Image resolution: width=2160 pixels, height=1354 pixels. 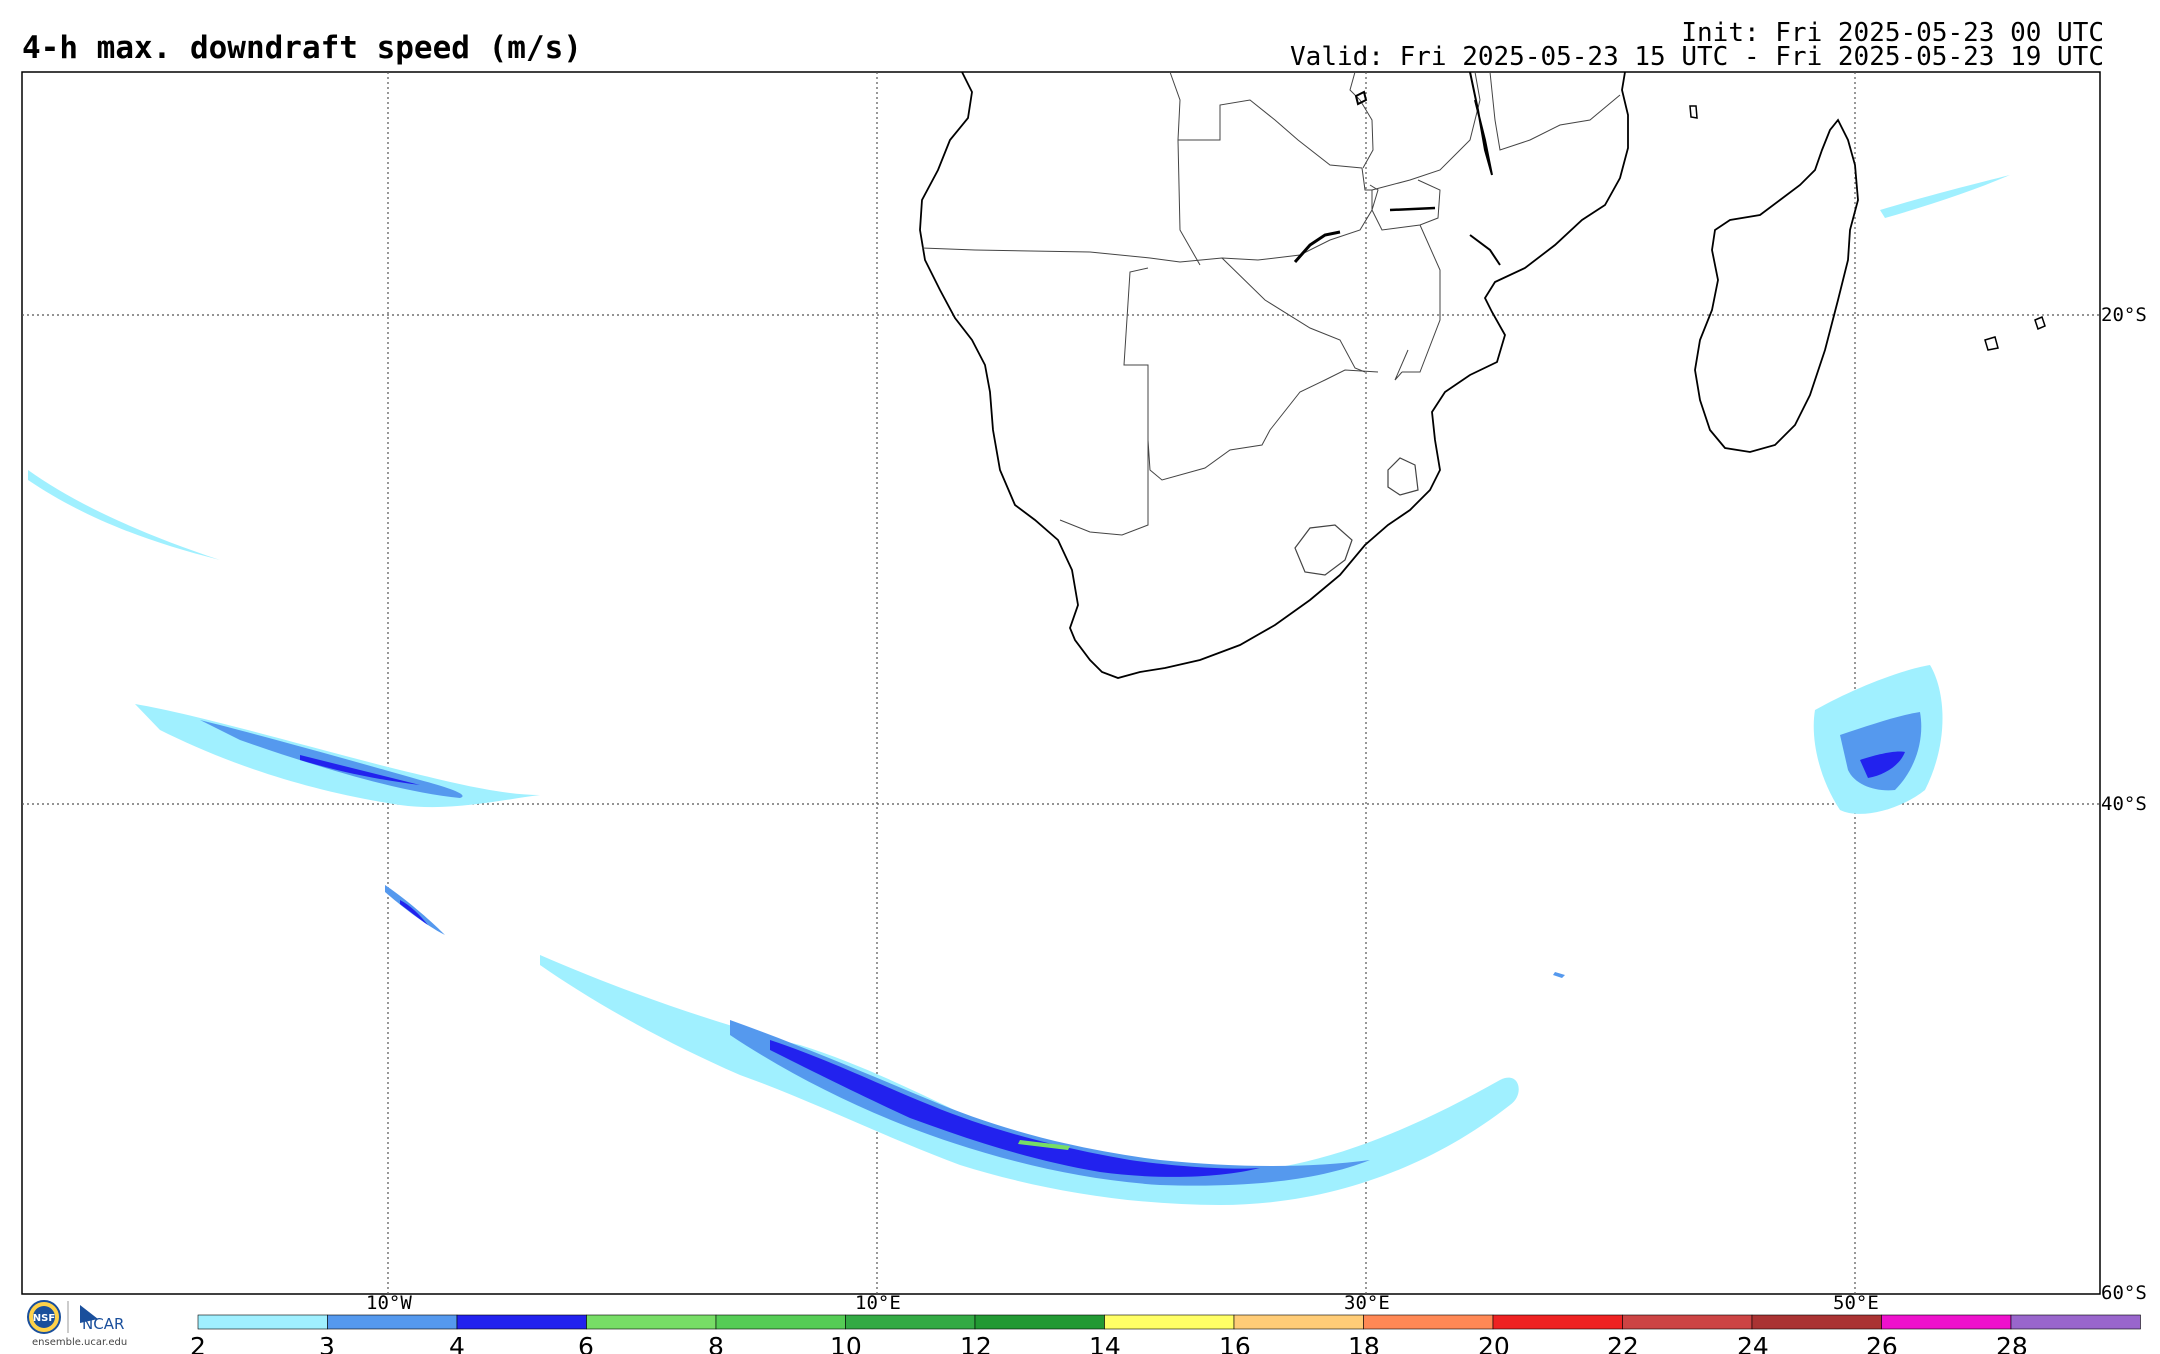 What do you see at coordinates (80, 1342) in the screenshot?
I see `site-url: ensemble.ucar.edu` at bounding box center [80, 1342].